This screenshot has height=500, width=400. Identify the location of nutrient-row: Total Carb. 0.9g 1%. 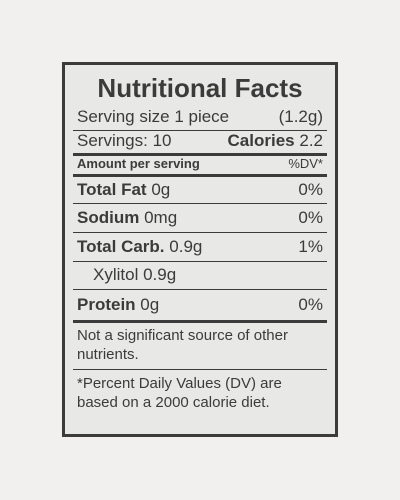
(200, 247).